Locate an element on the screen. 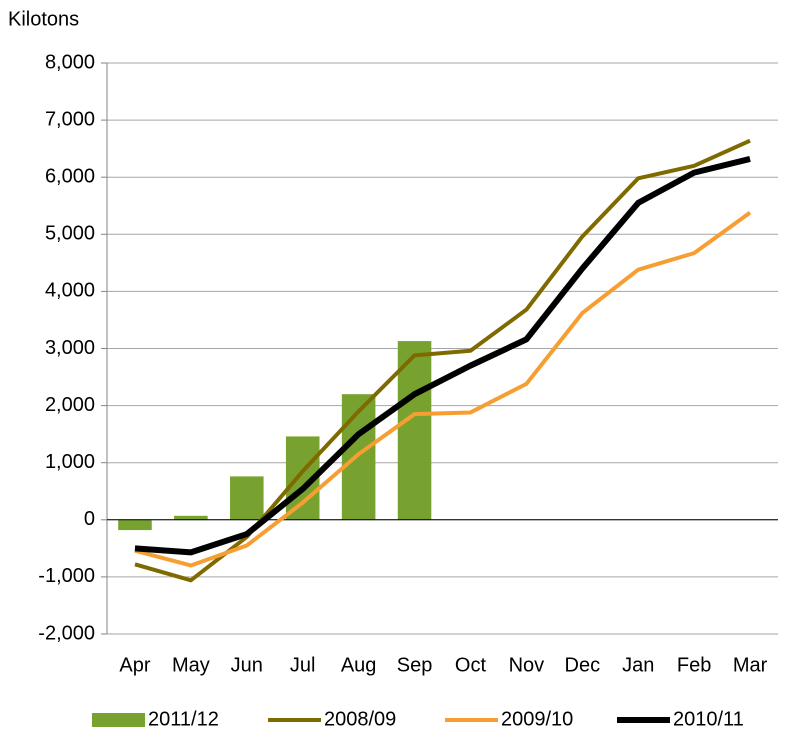 This screenshot has width=788, height=750. y-tick-label: 6,000 is located at coordinates (70, 176).